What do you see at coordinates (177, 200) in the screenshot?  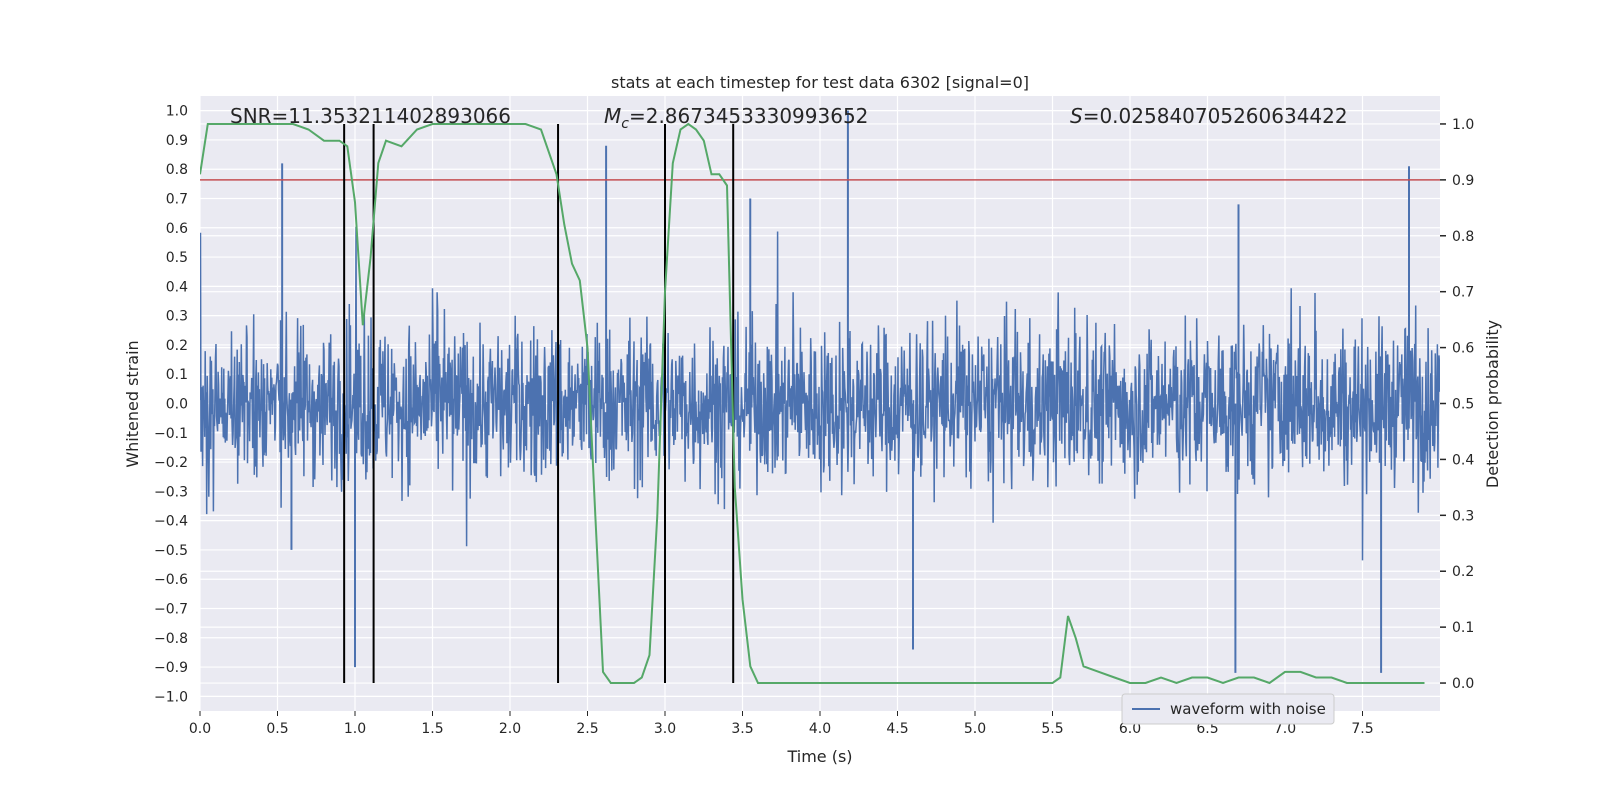 I see `left-y-tick-label: 0.7` at bounding box center [177, 200].